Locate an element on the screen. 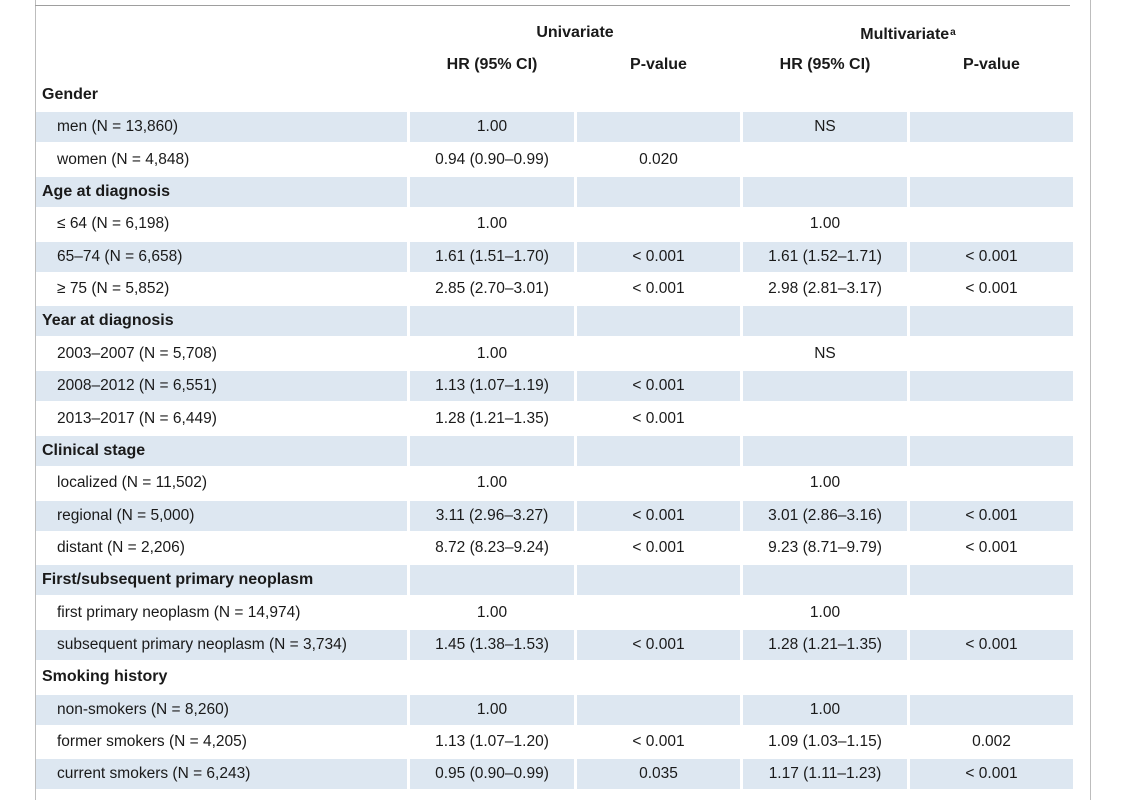 The height and width of the screenshot is (800, 1130). label-cell: women (N = 4,848) is located at coordinates (123, 159).